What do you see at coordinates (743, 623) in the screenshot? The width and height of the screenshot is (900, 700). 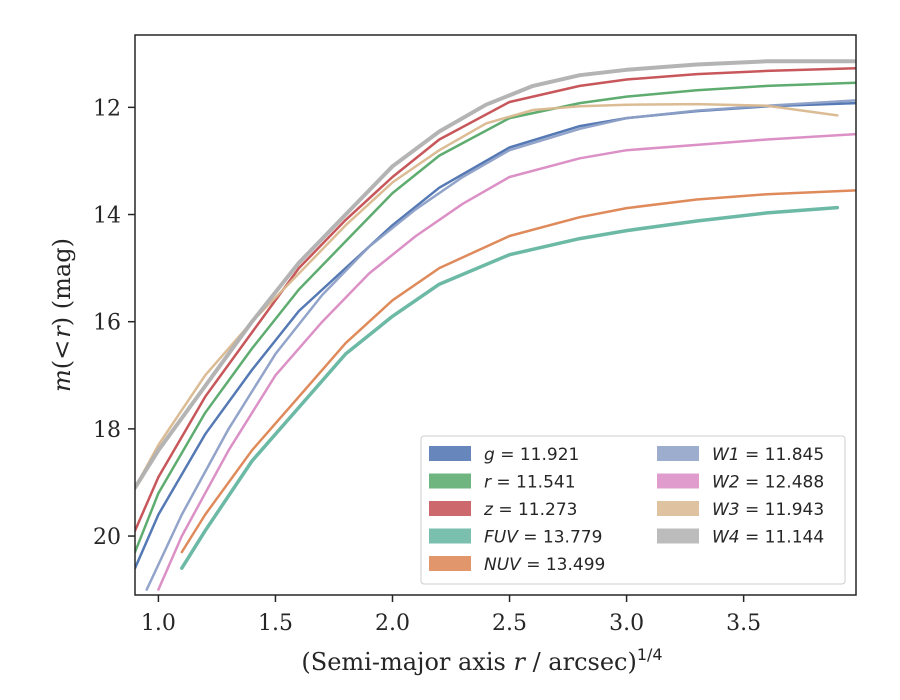 I see `x-tick-label: 3.5` at bounding box center [743, 623].